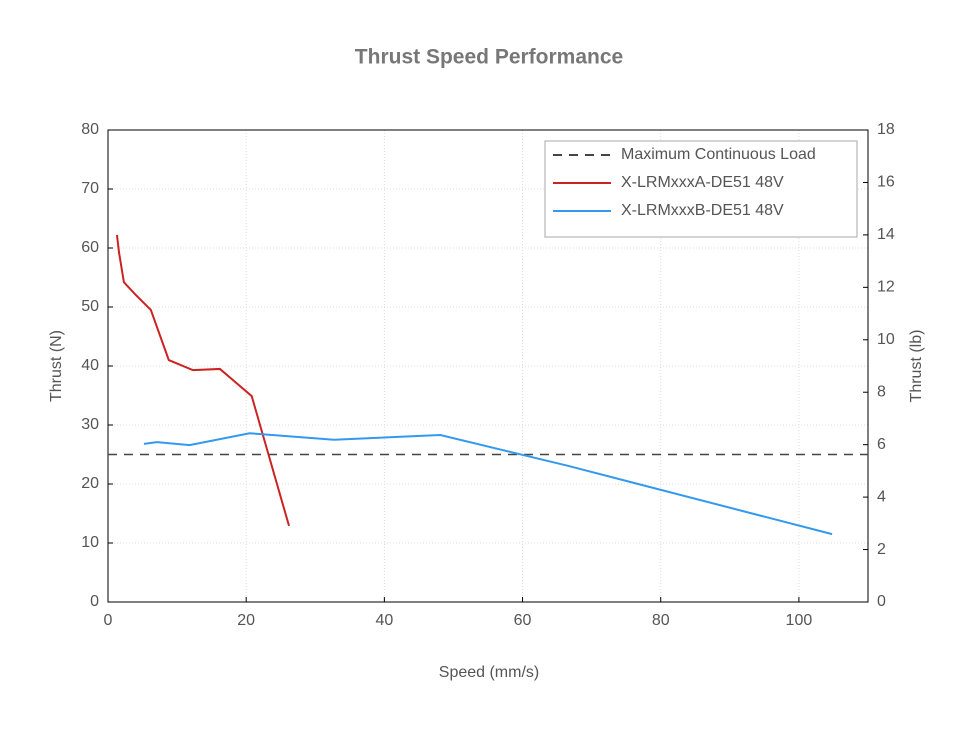 The height and width of the screenshot is (737, 976). Describe the element at coordinates (881, 549) in the screenshot. I see `y2-tick-label: 2` at that location.